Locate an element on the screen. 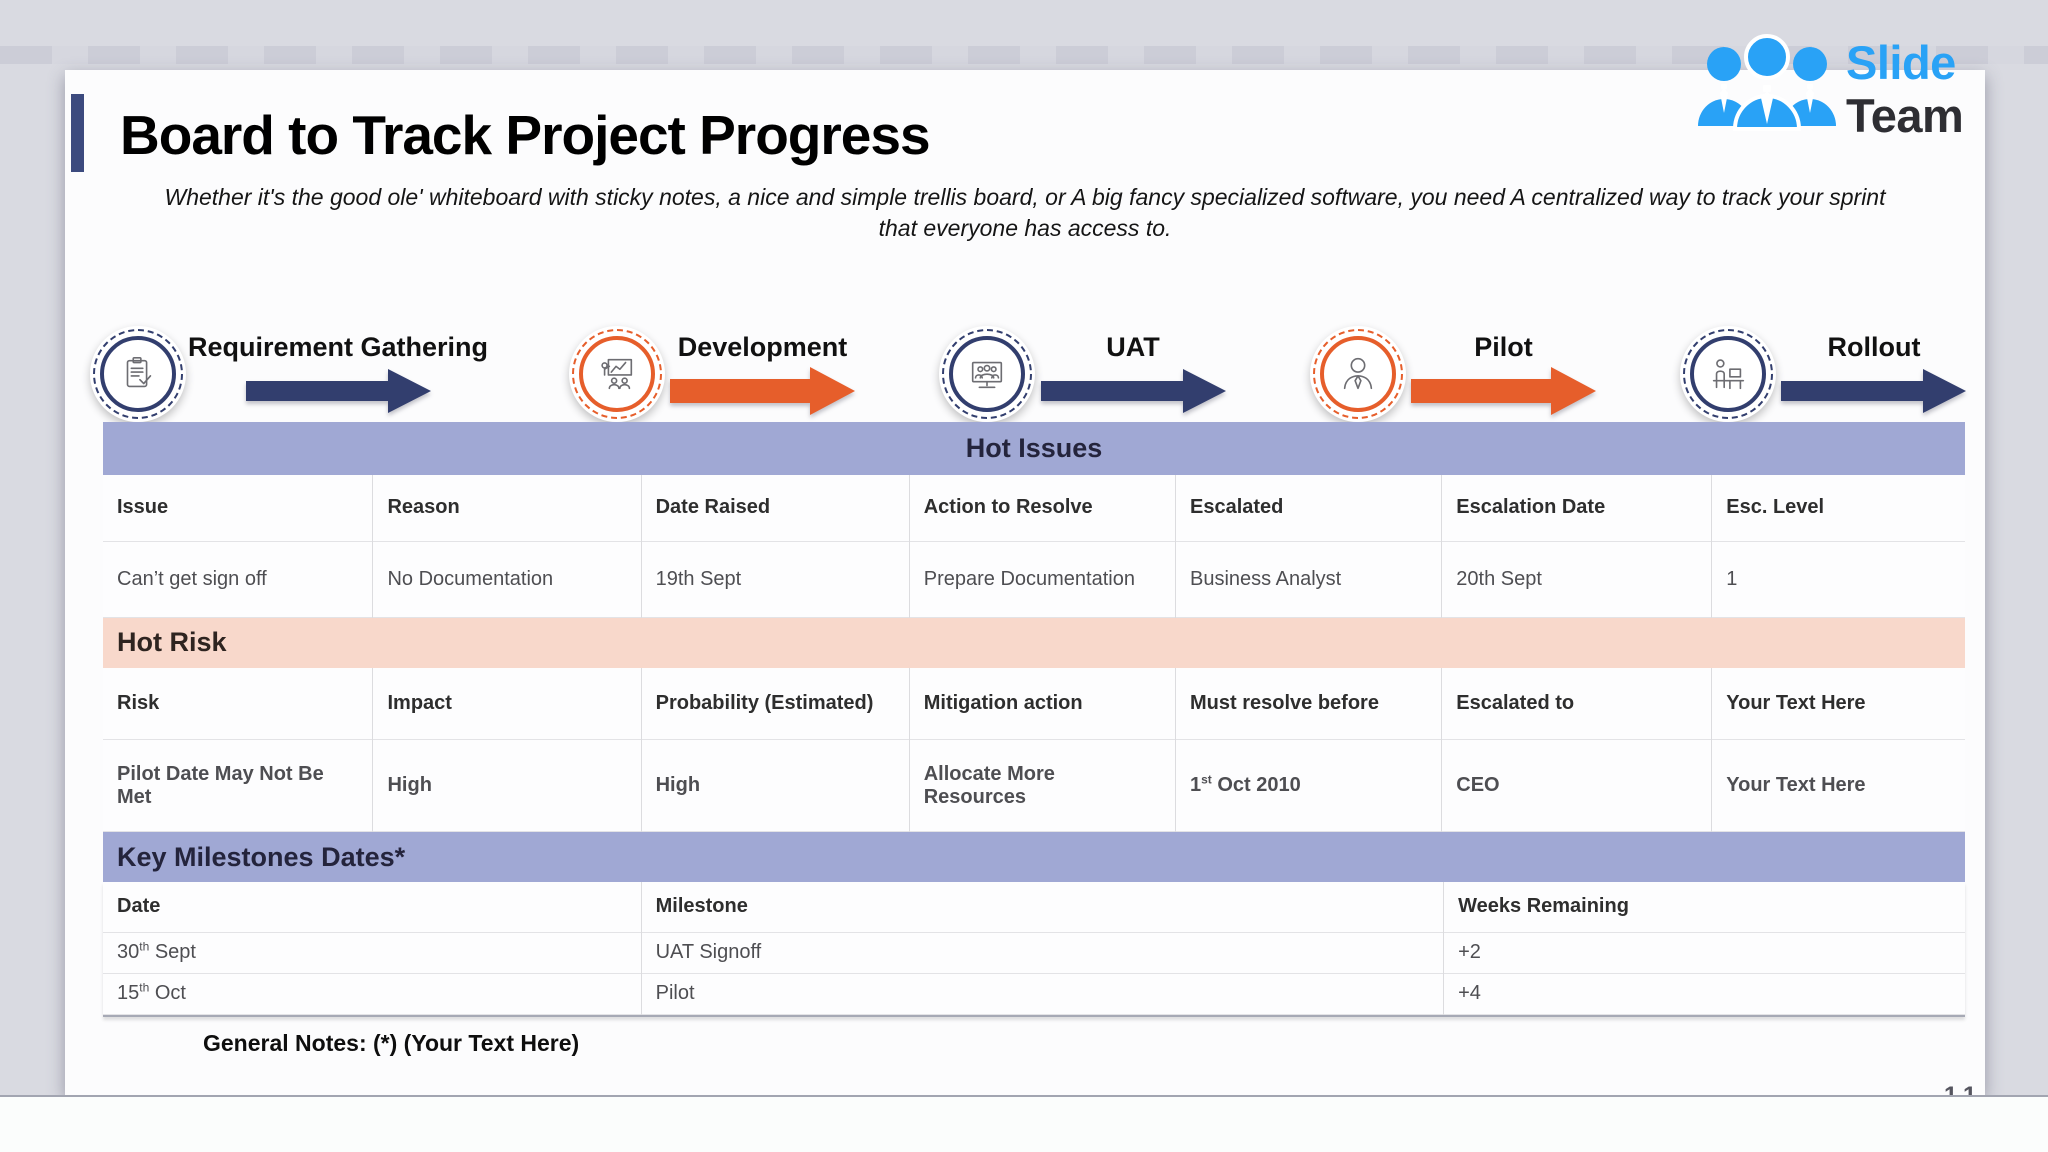 The width and height of the screenshot is (2048, 1152). process-step-requirement-gathering: Requirement Gathering is located at coordinates (289, 374).